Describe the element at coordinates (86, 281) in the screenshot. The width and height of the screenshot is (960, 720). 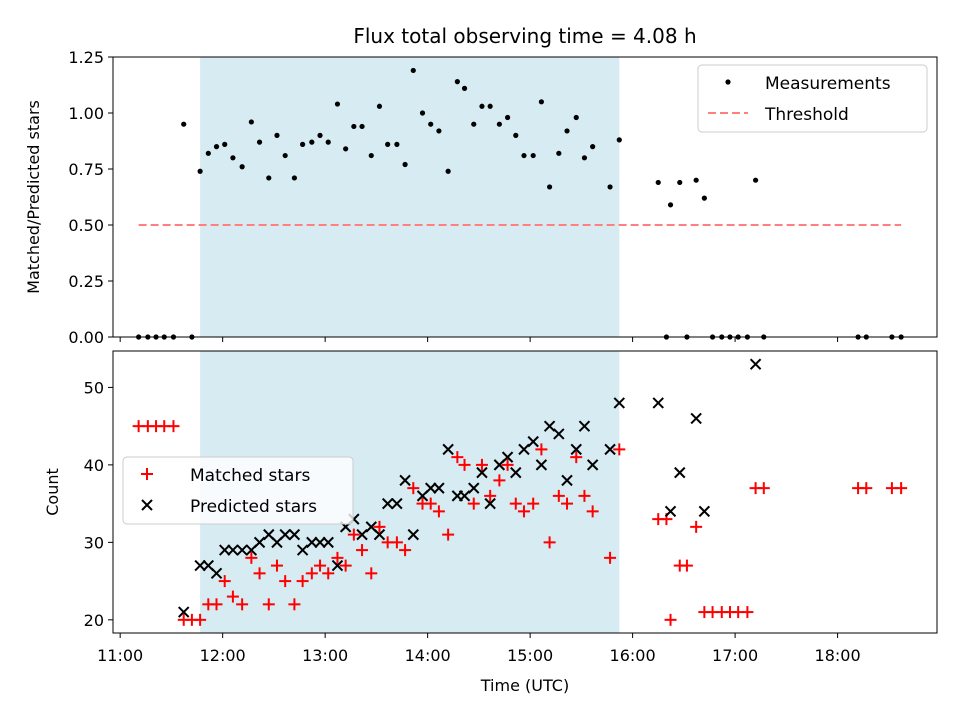
I see `ratio-y-tick-label: 0.25` at that location.